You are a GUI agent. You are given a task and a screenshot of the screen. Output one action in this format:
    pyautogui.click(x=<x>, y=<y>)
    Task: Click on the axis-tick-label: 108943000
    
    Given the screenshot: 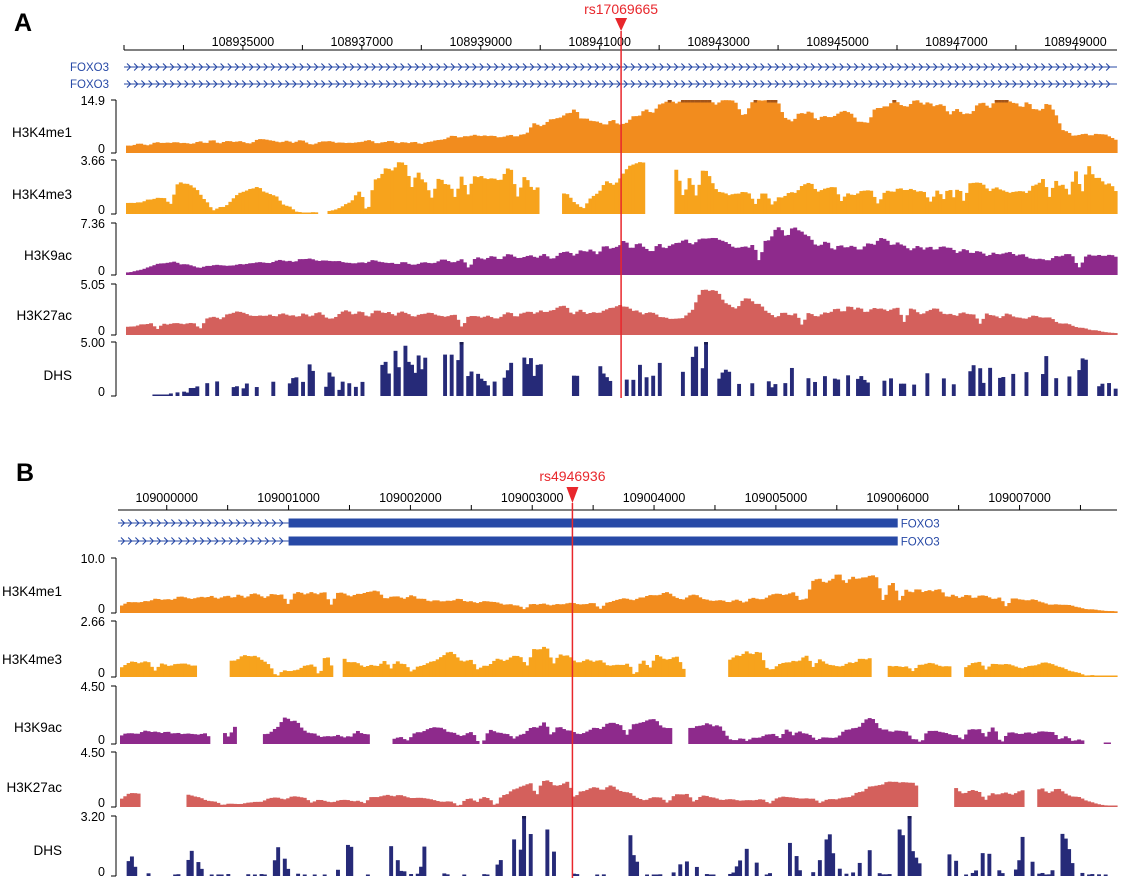 What is the action you would take?
    pyautogui.click(x=718, y=42)
    